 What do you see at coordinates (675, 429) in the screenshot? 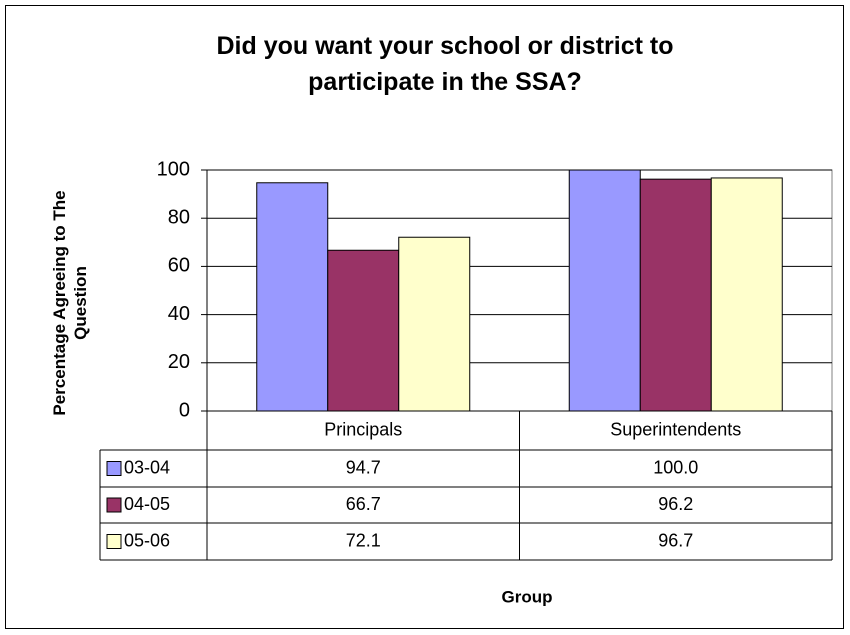
I see `x-tick-label: Superintendents` at bounding box center [675, 429].